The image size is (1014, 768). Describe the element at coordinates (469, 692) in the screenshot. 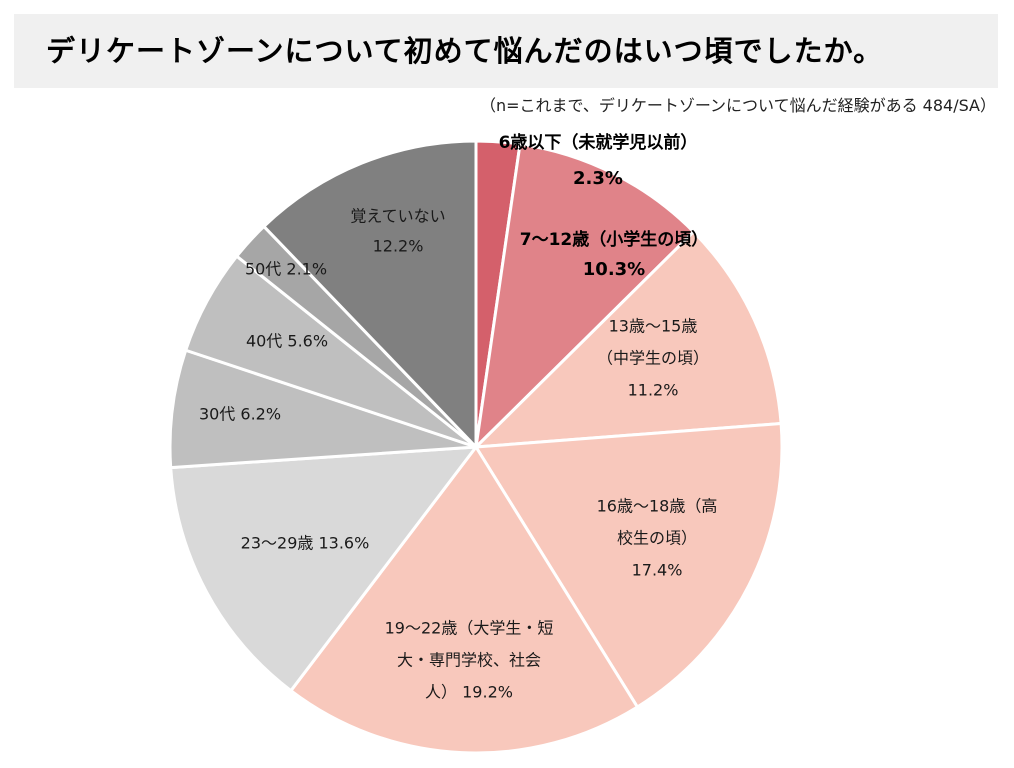

I see `slice-label-4-line-2: 人） 19.2%` at that location.